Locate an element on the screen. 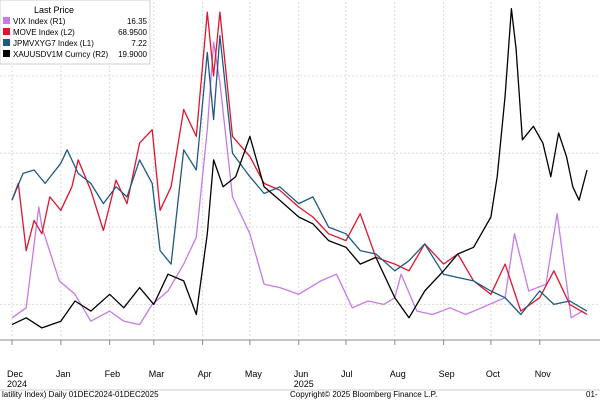 Image resolution: width=600 pixels, height=405 pixels. legend-series-name: JPMVXYG7 Index (L1) is located at coordinates (53, 43).